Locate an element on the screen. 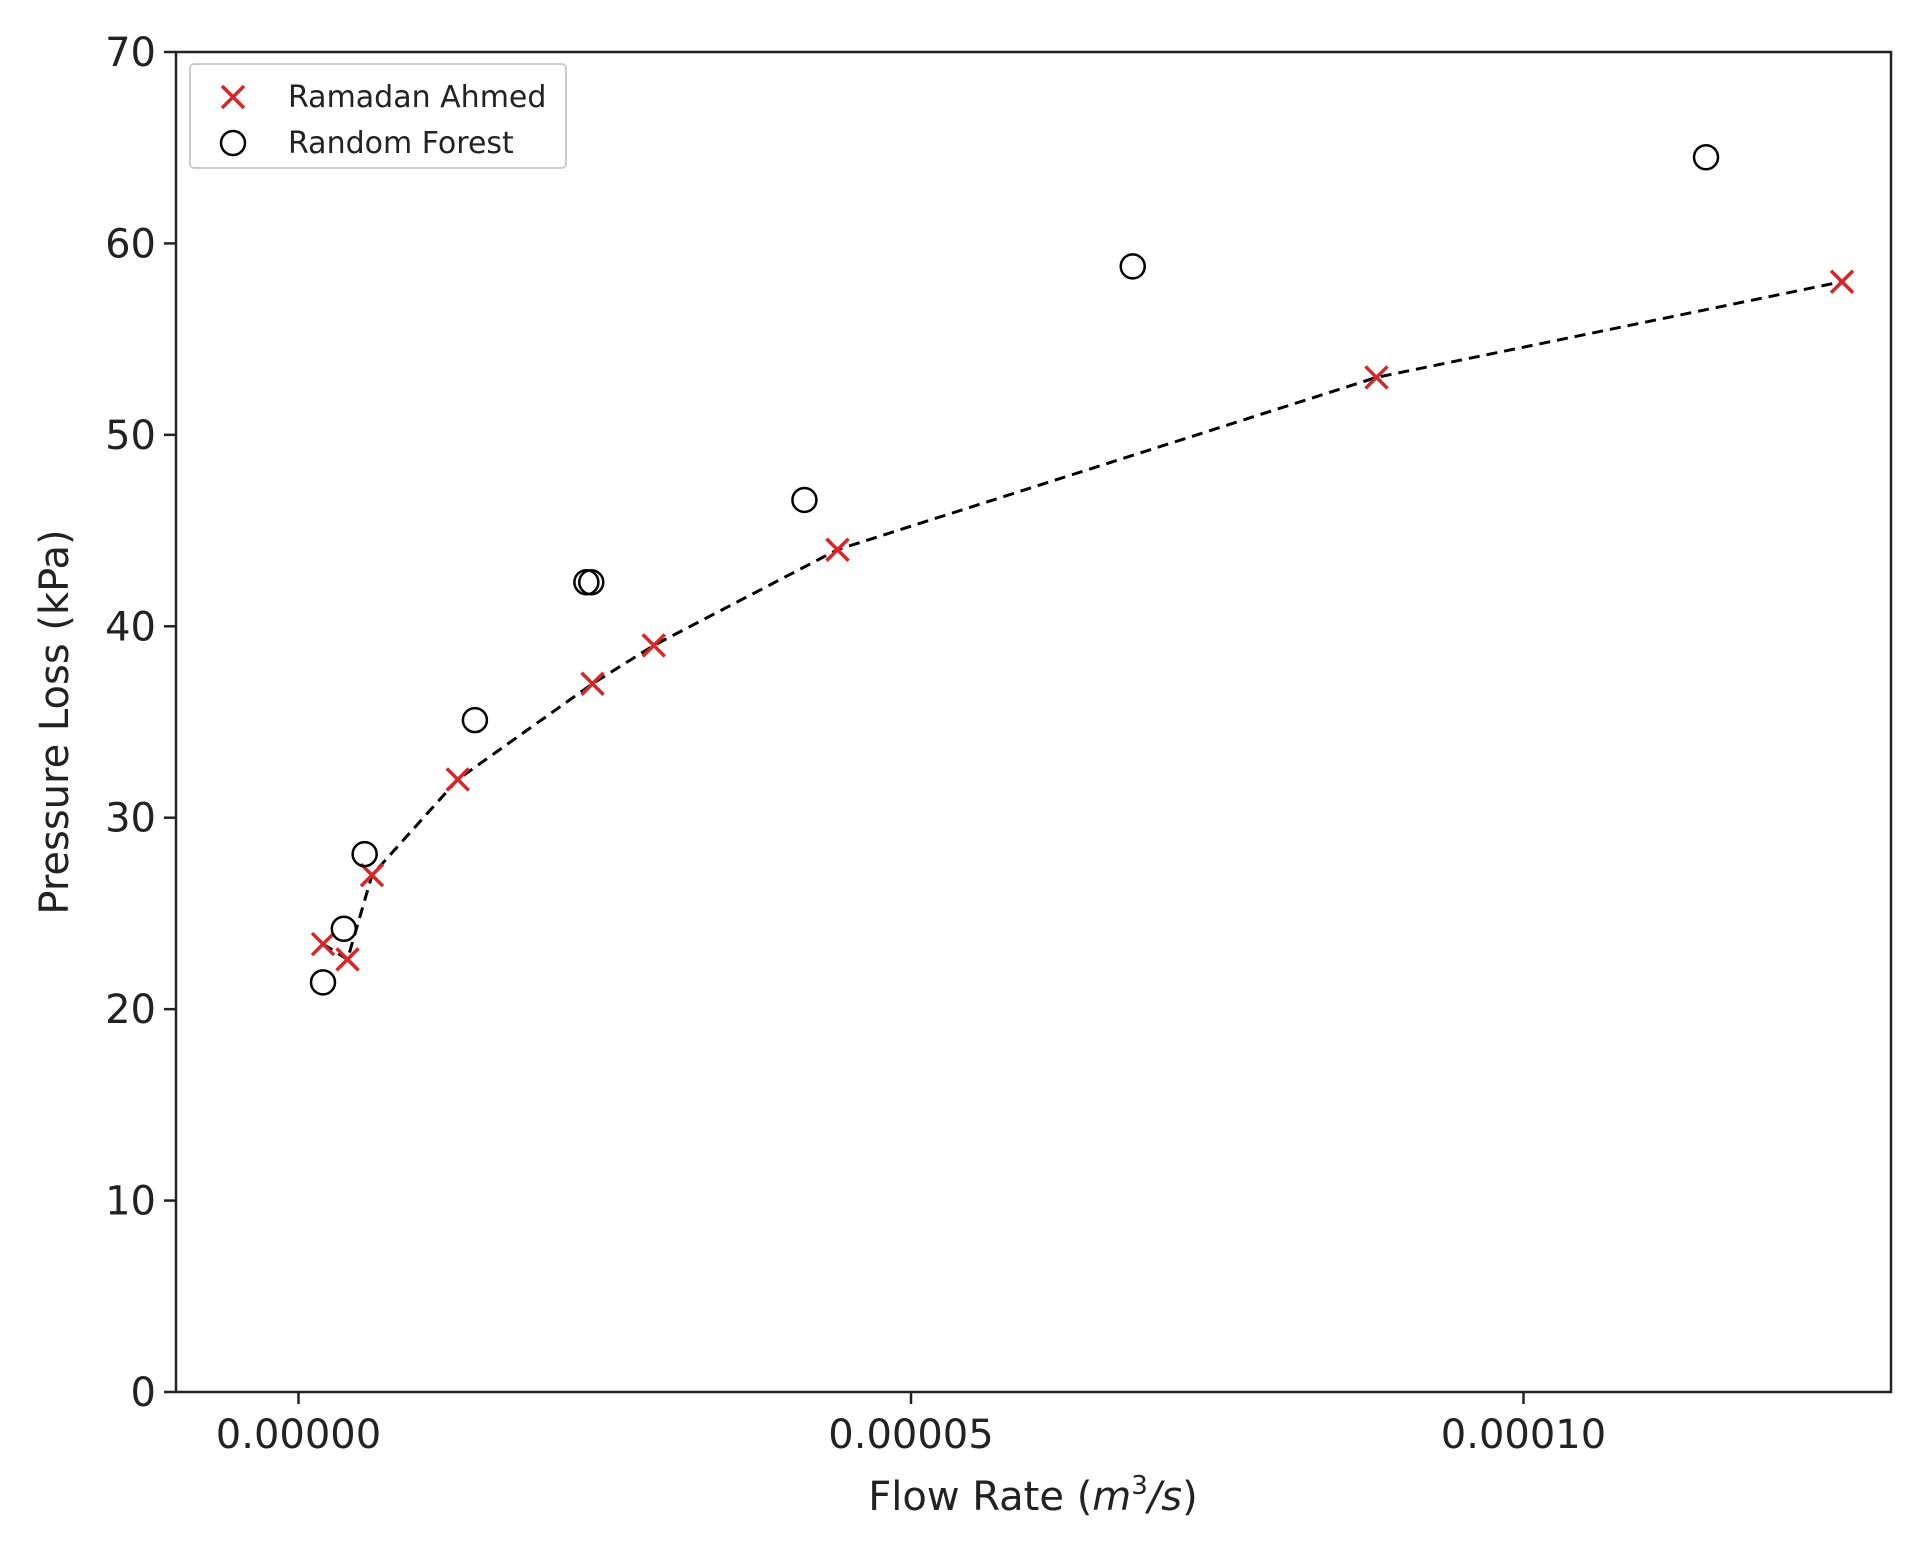  y-tick-label: 50 is located at coordinates (130, 436).